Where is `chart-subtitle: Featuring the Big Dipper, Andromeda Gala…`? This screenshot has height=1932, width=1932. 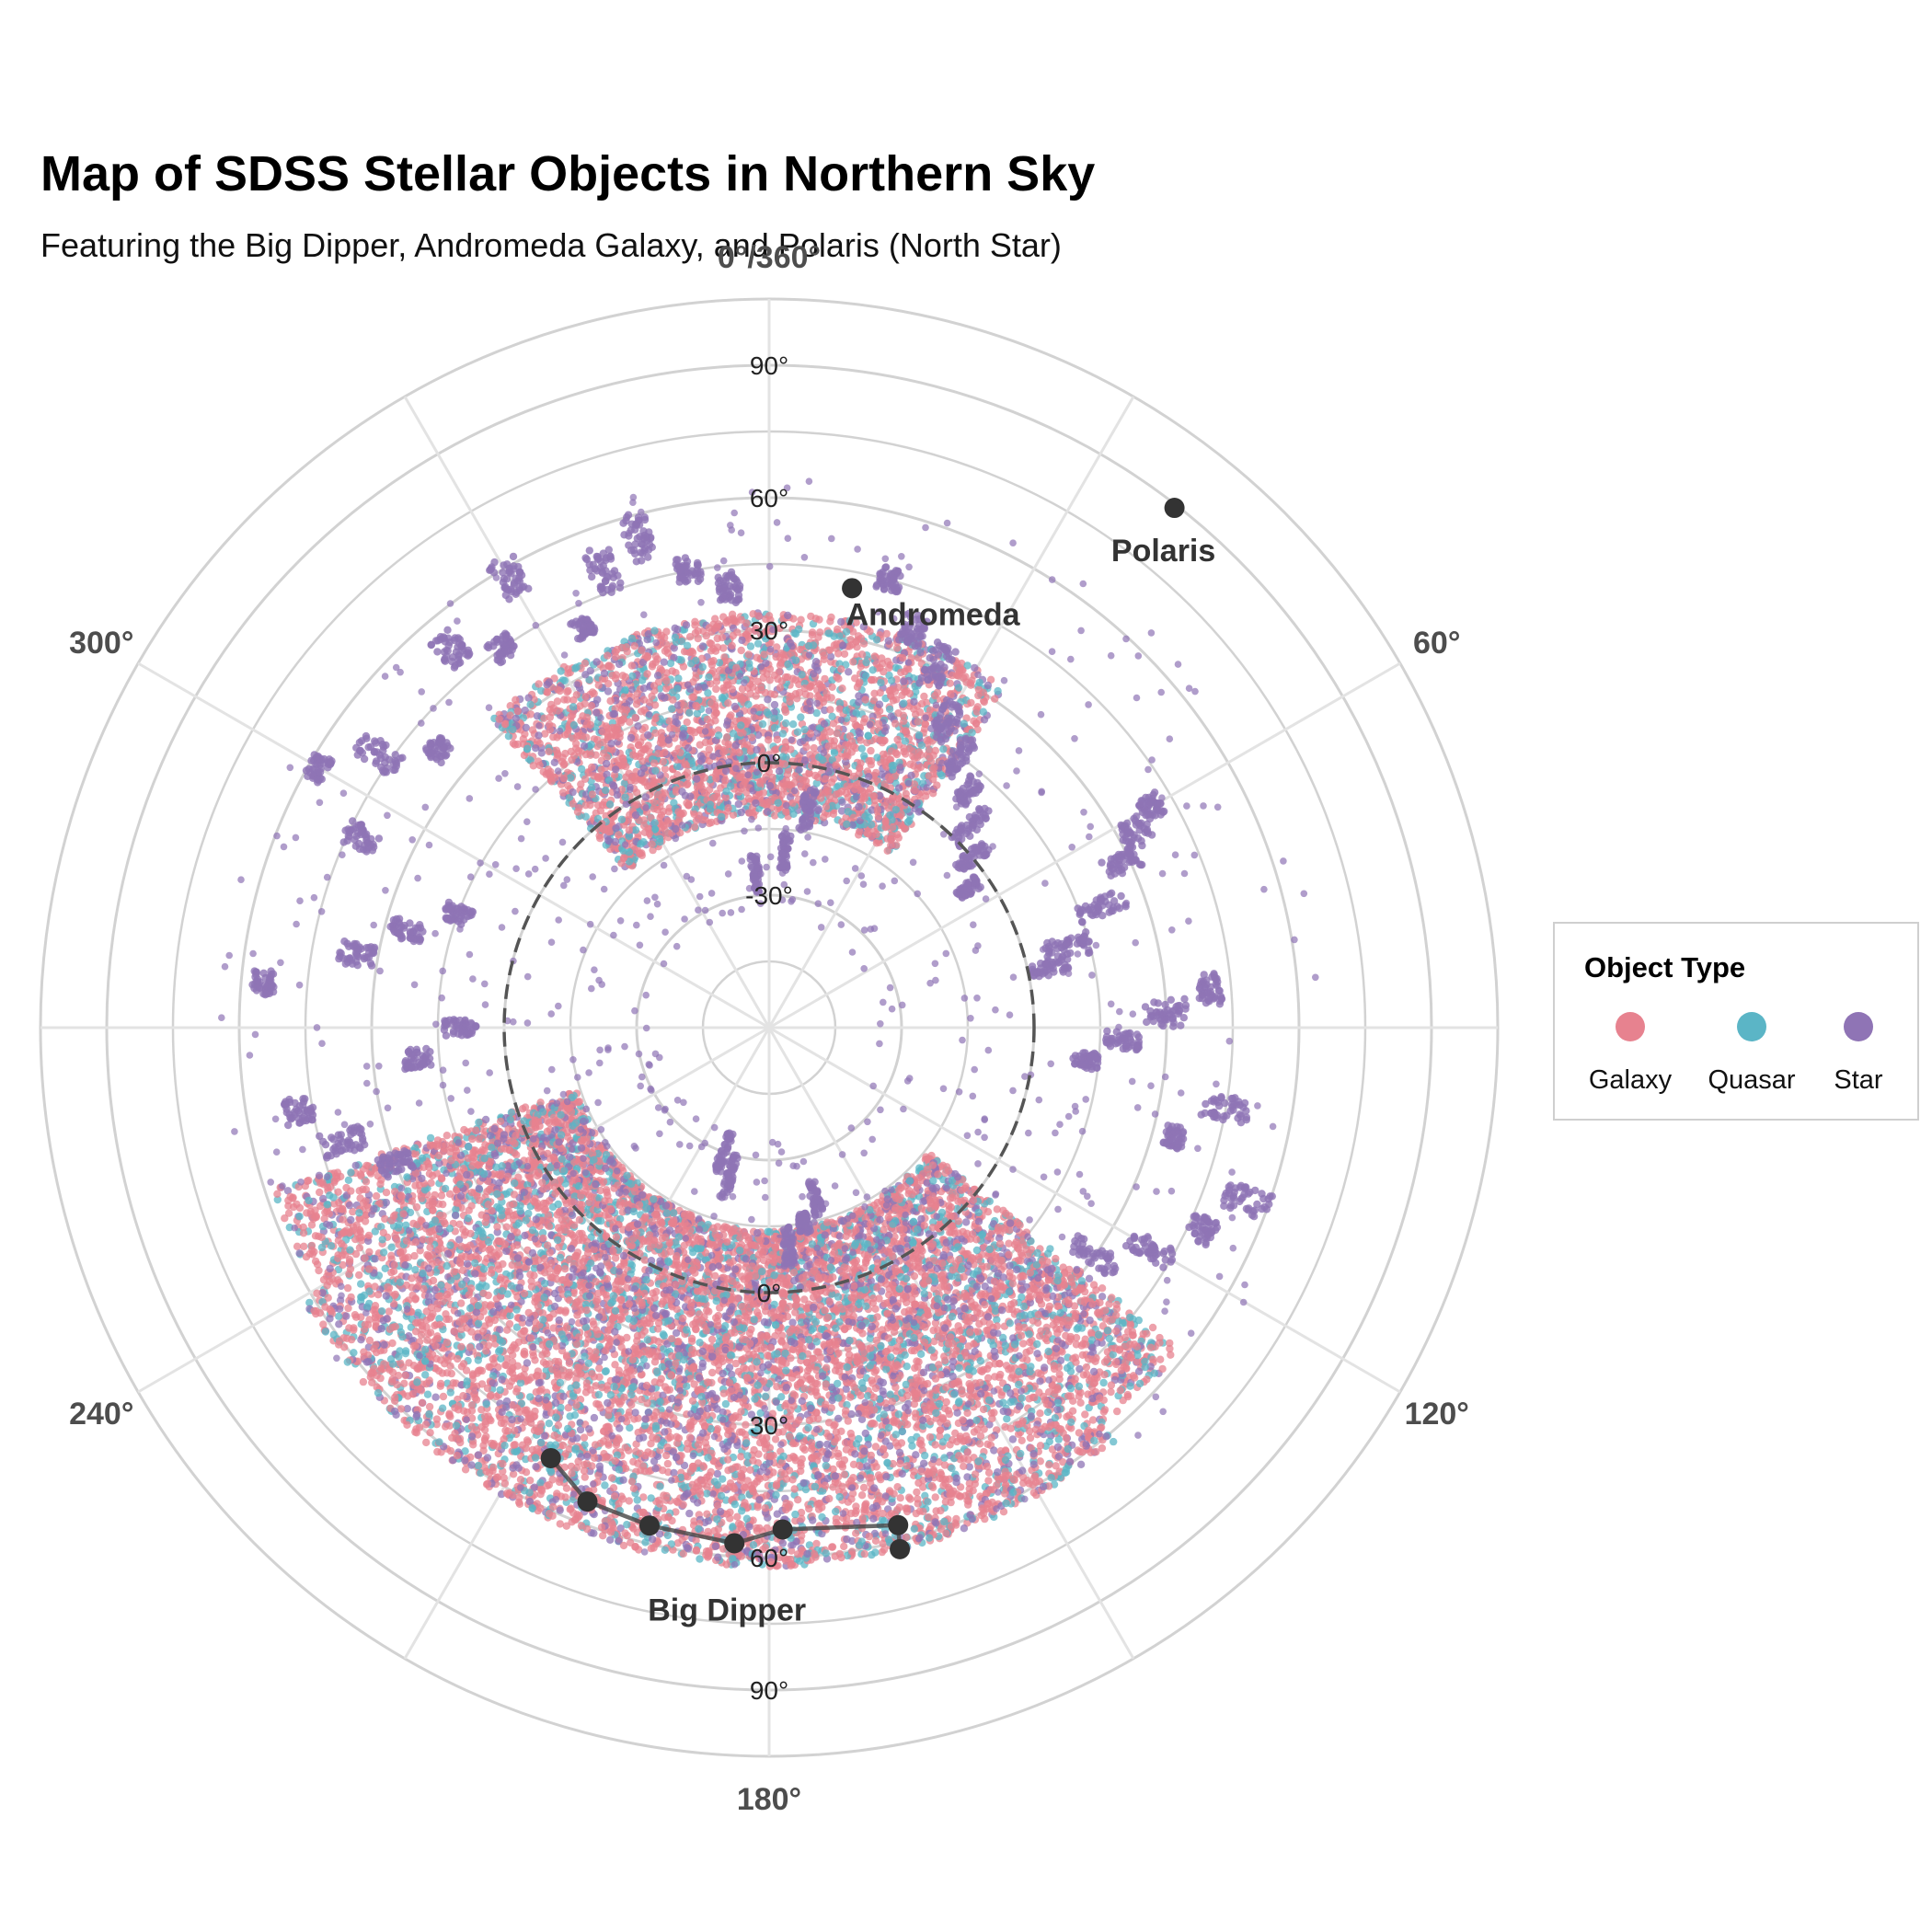 chart-subtitle: Featuring the Big Dipper, Andromeda Gala… is located at coordinates (551, 245).